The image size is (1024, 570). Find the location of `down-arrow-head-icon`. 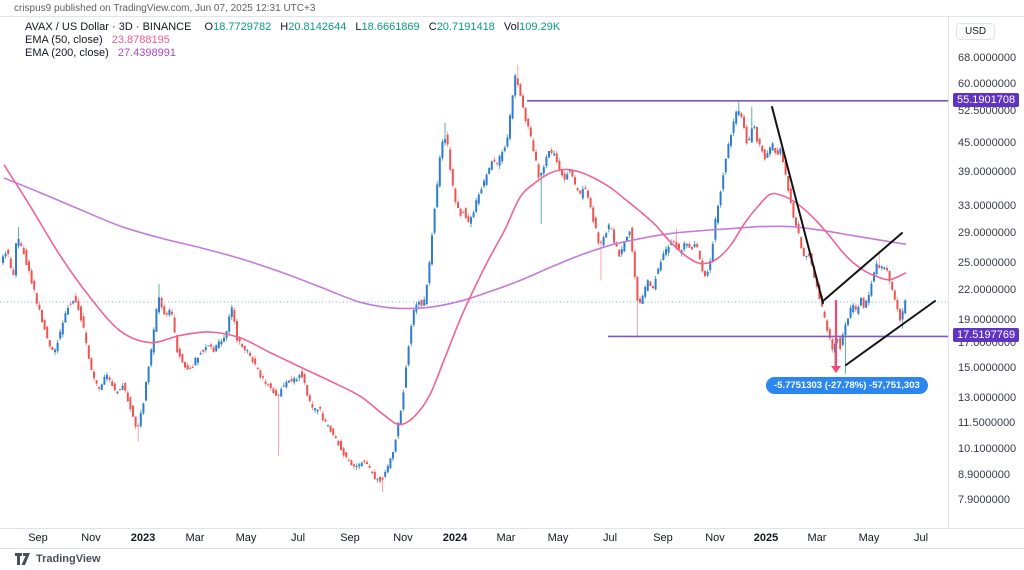

down-arrow-head-icon is located at coordinates (836, 369).